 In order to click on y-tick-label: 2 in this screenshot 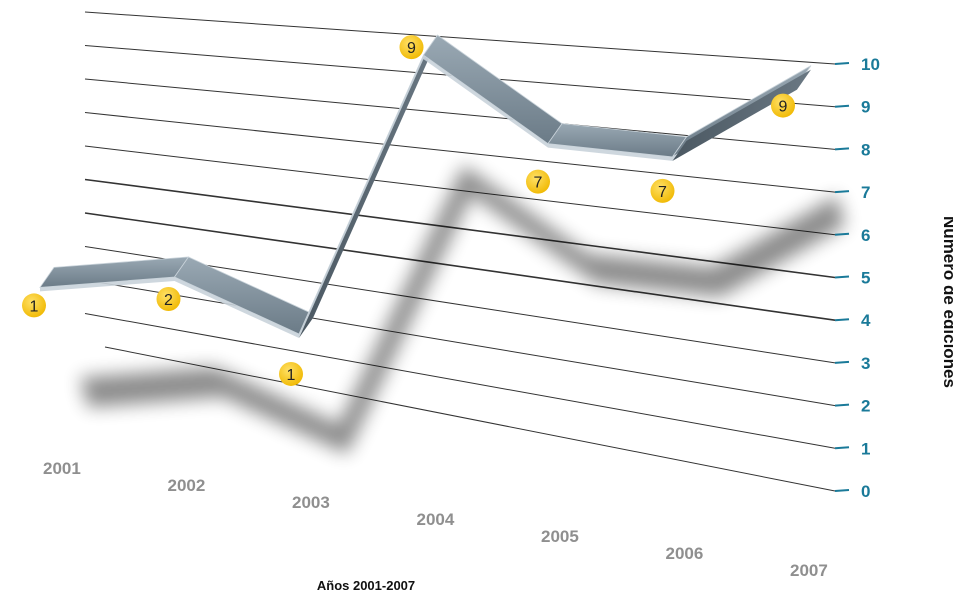, I will do `click(865, 406)`.